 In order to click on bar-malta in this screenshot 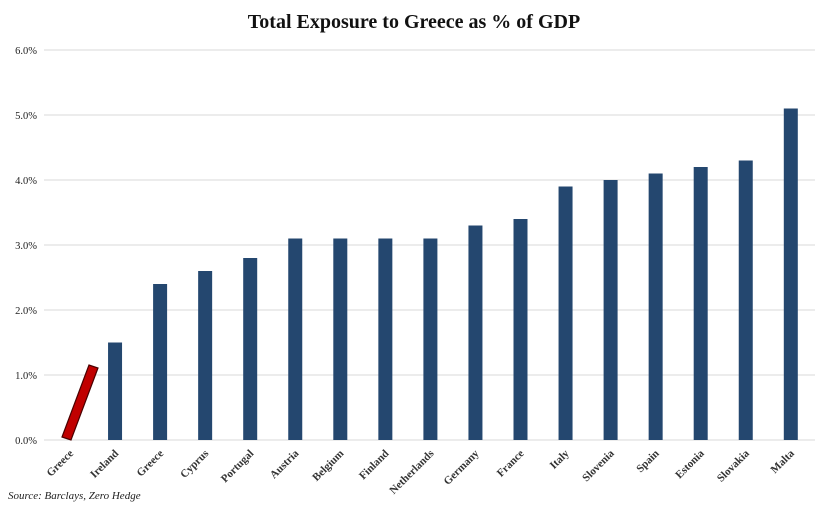, I will do `click(790, 274)`.